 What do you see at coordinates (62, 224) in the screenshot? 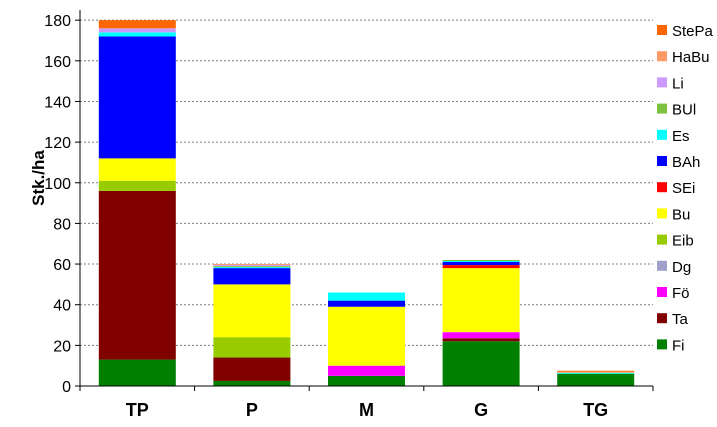
I see `y-tick-label: 80` at bounding box center [62, 224].